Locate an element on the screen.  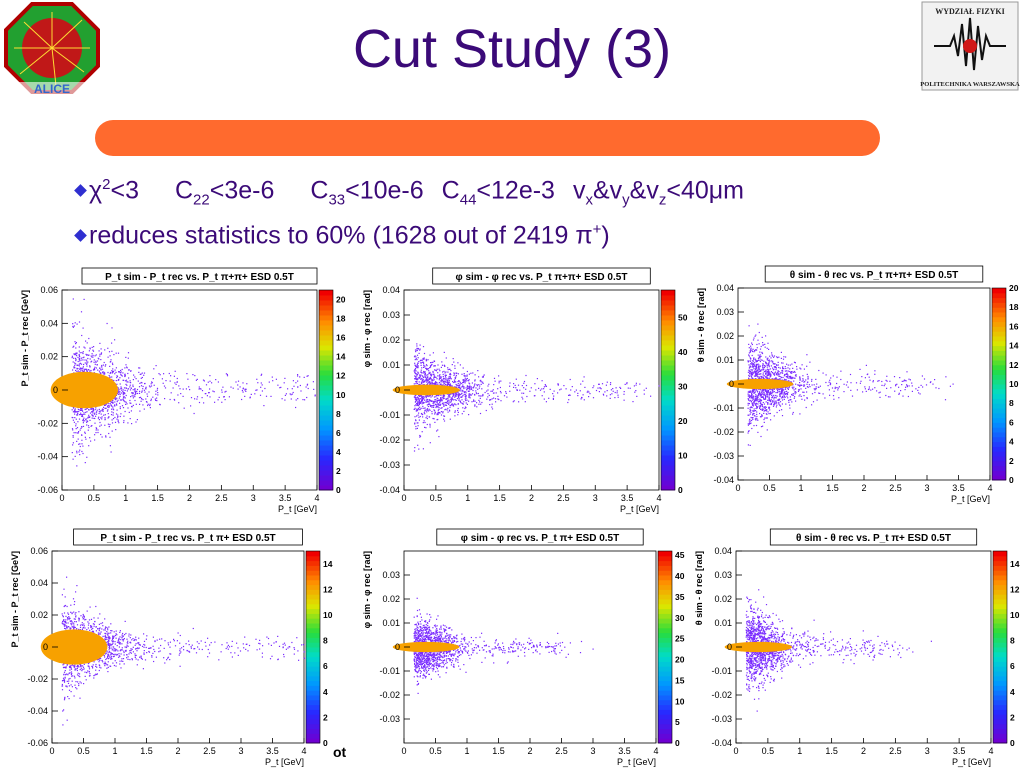
y-axis-label: P_t sim - P_t rec [GeV] is located at coordinates (25, 338).